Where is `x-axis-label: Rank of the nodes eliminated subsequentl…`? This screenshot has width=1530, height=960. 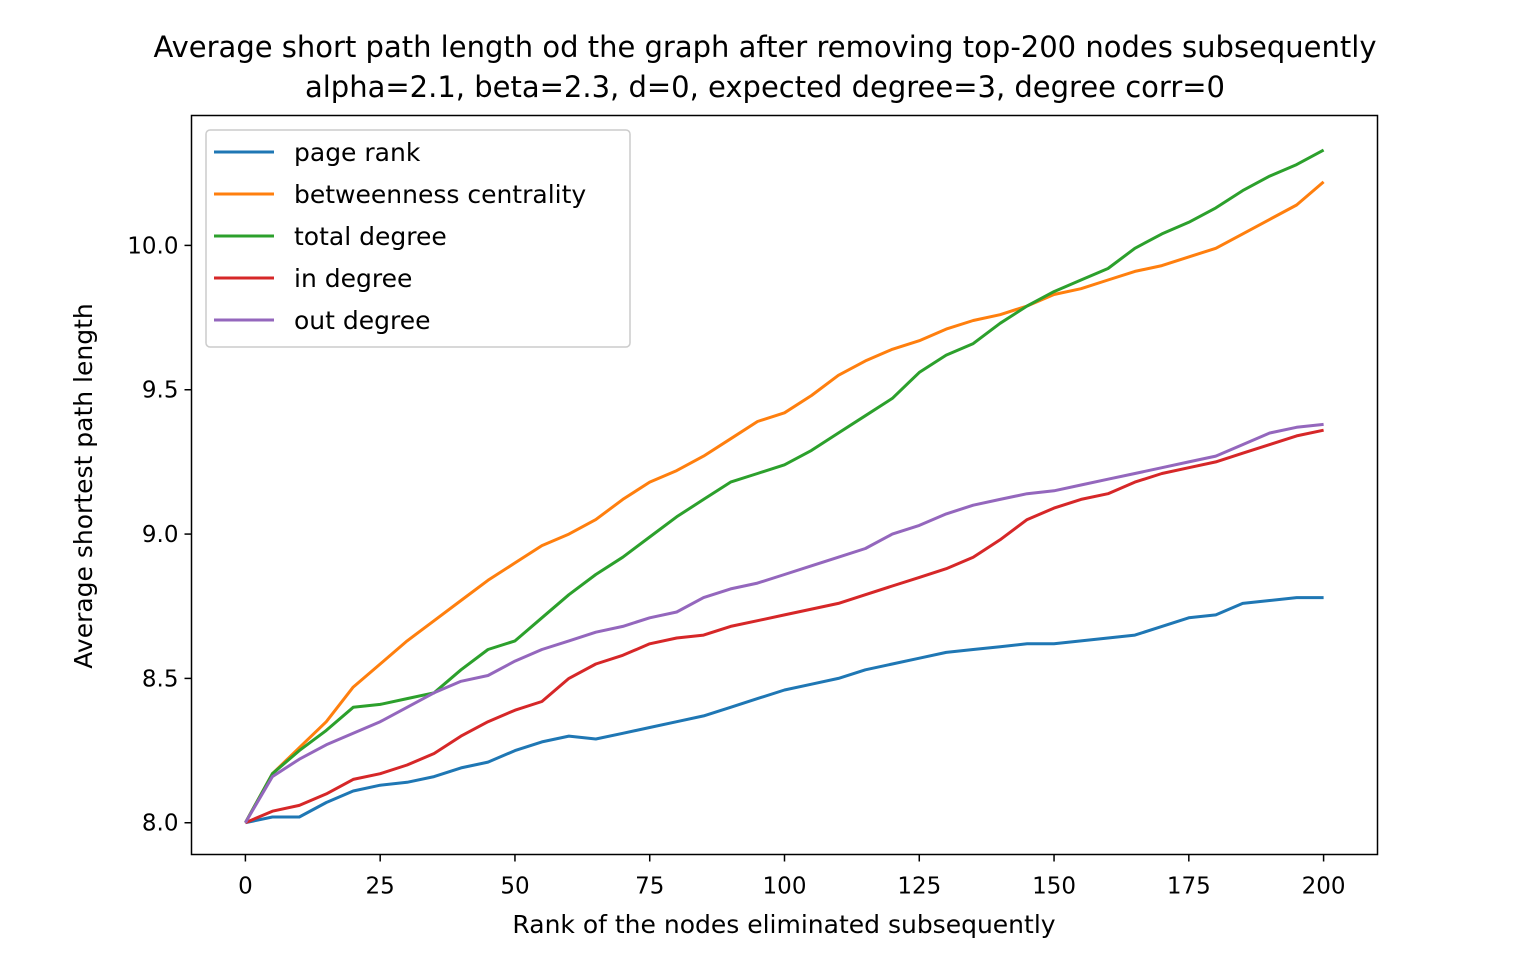
x-axis-label: Rank of the nodes eliminated subsequentl… is located at coordinates (783, 924).